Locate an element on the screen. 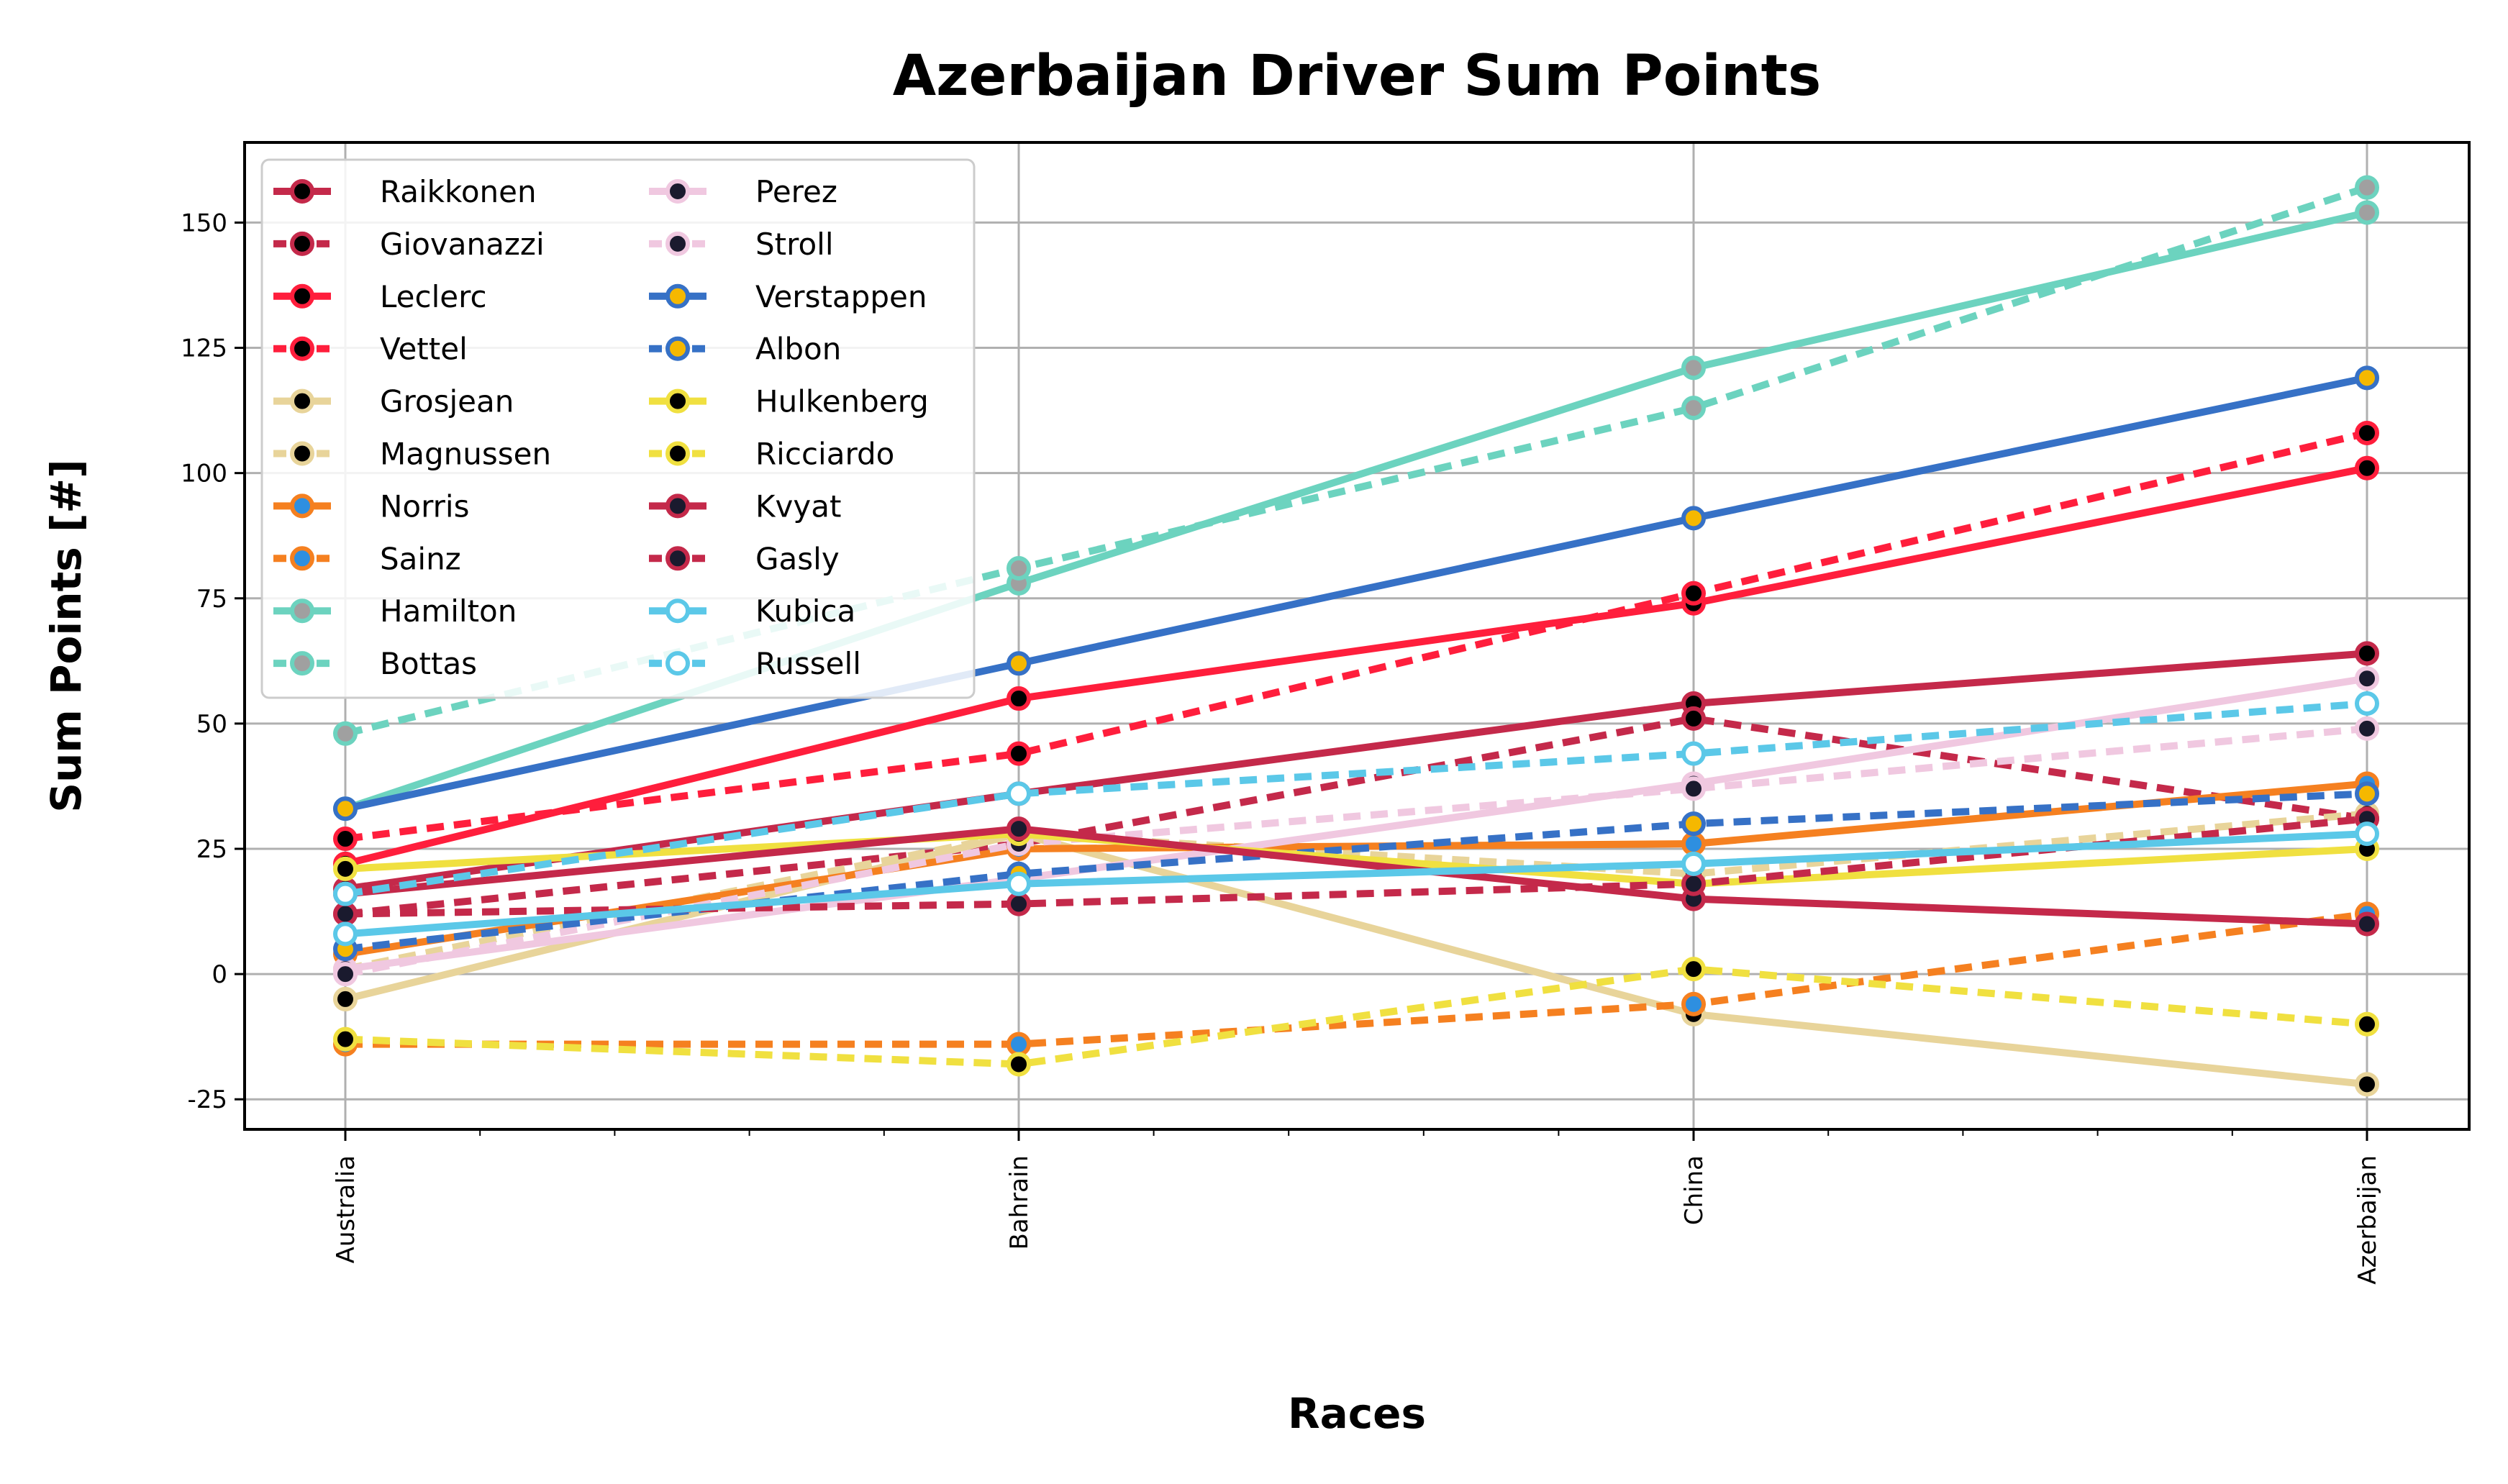  x-axis-label: Races is located at coordinates (1357, 1413).